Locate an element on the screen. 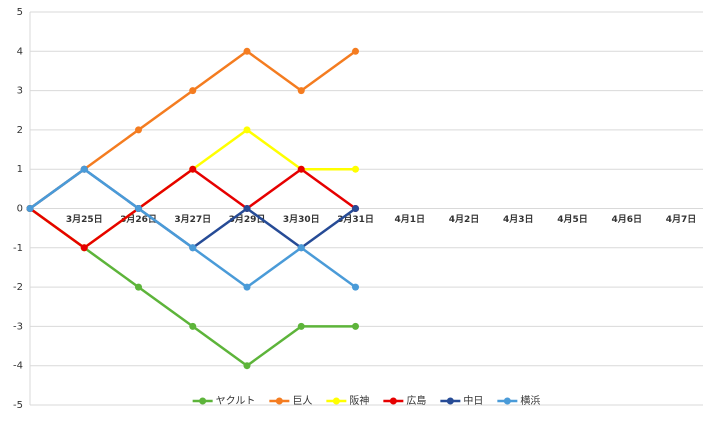 The width and height of the screenshot is (710, 424). y-tick-label: 5 is located at coordinates (20, 12).